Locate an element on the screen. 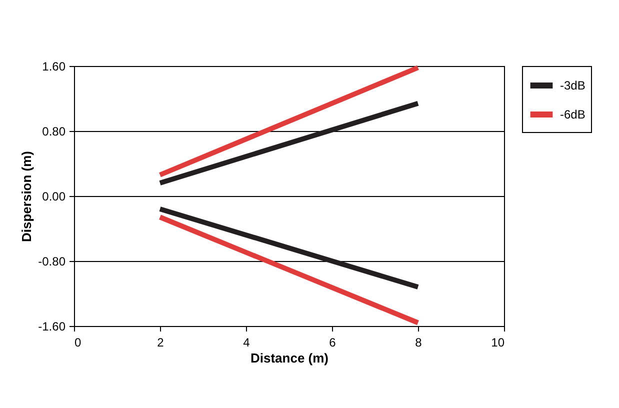 This screenshot has height=408, width=619. y-tick-label: 0.00 is located at coordinates (54, 197).